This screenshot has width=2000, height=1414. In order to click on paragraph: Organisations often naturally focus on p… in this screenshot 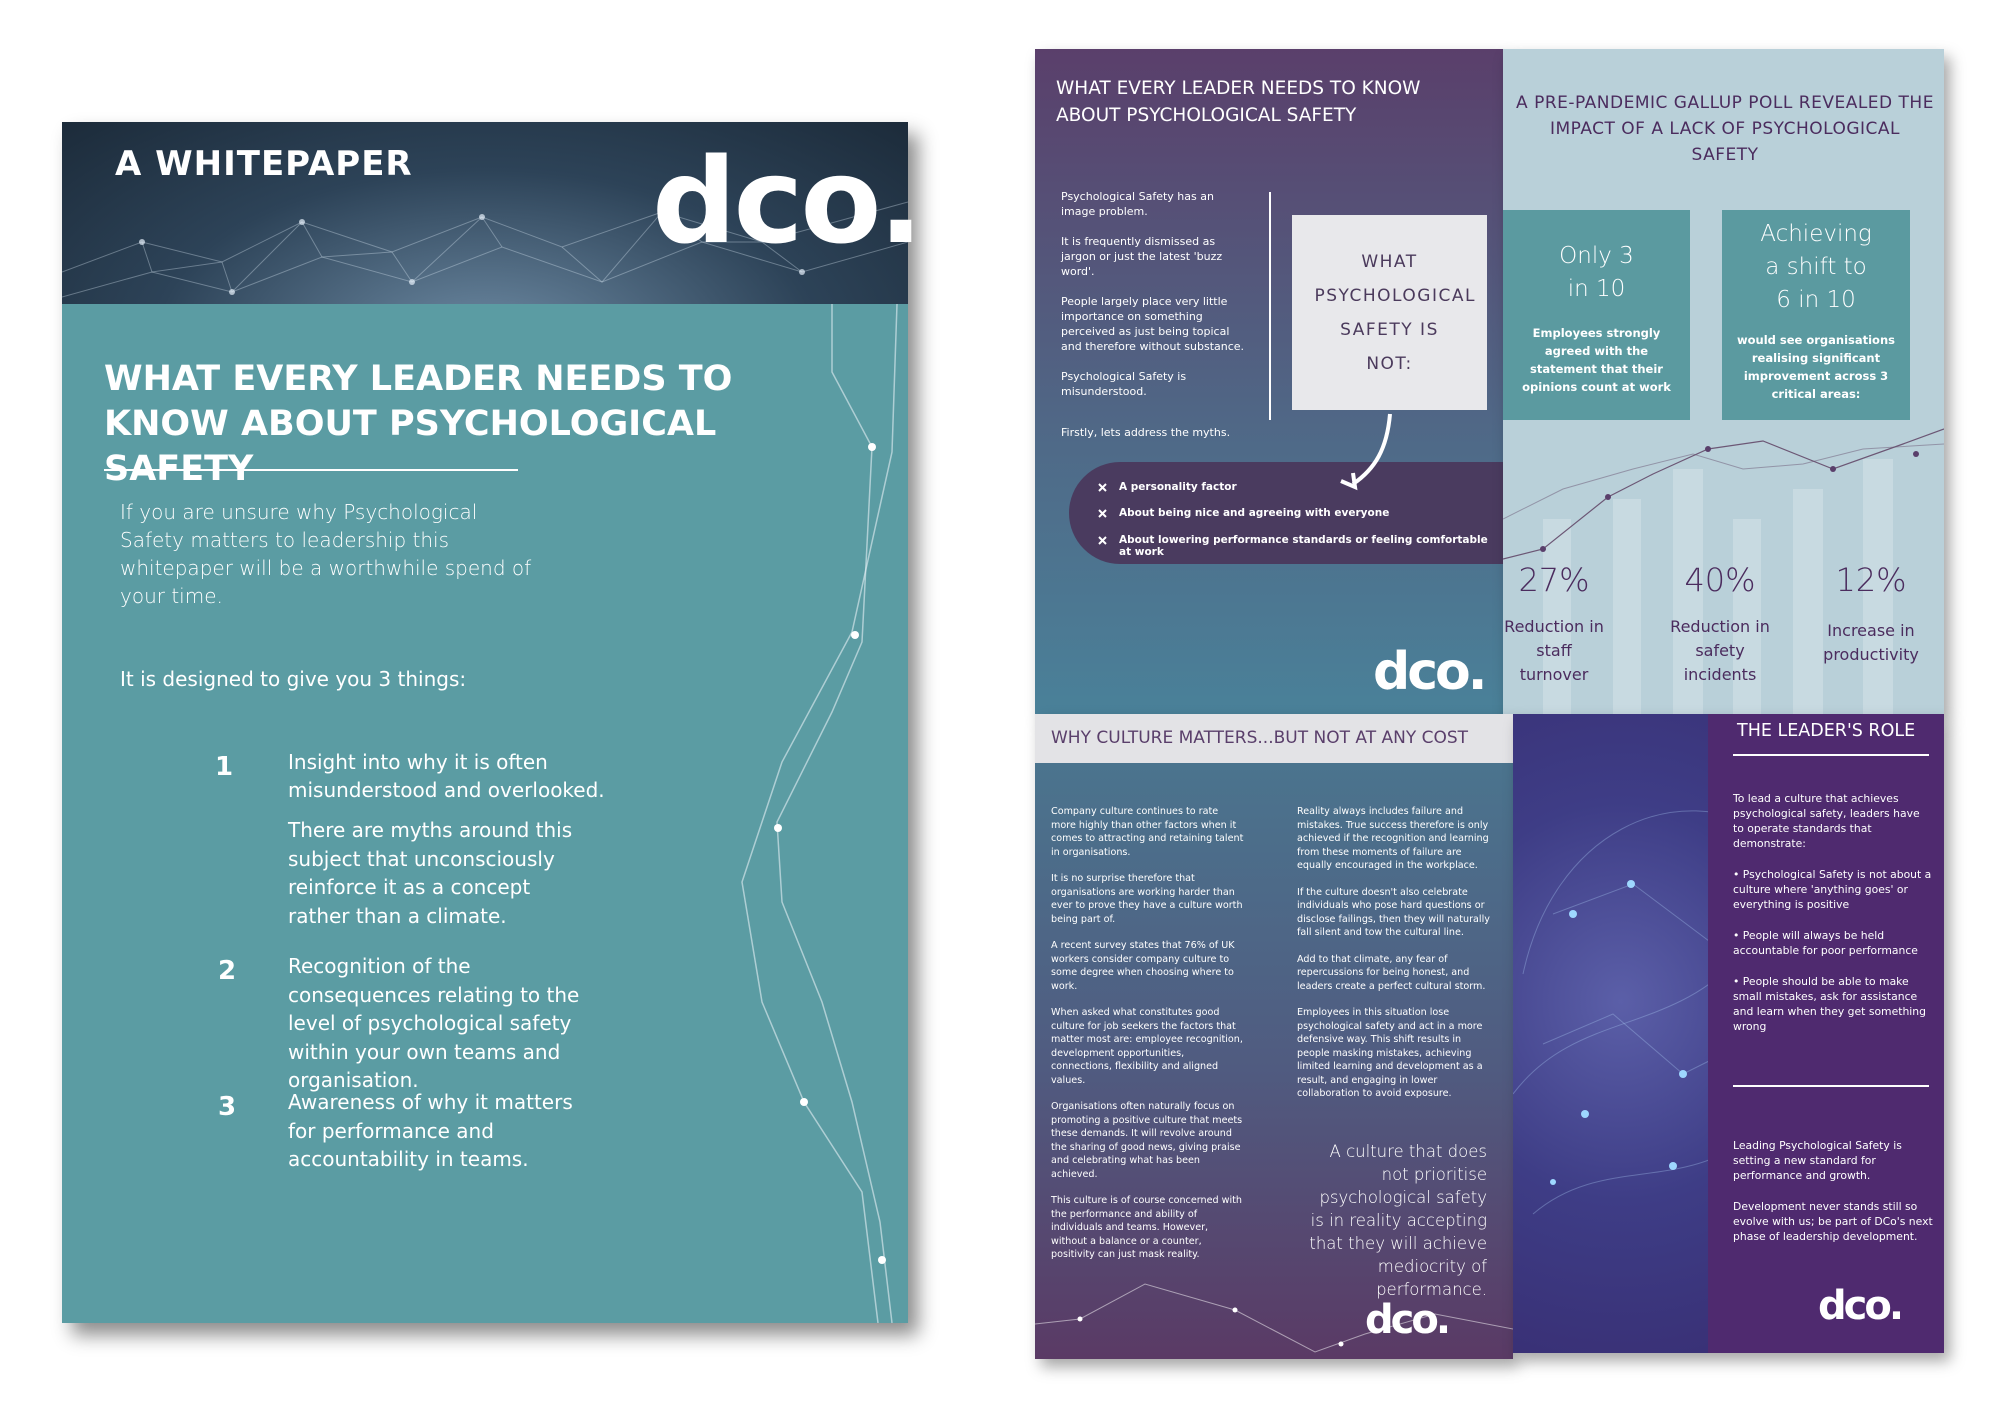, I will do `click(1147, 1140)`.